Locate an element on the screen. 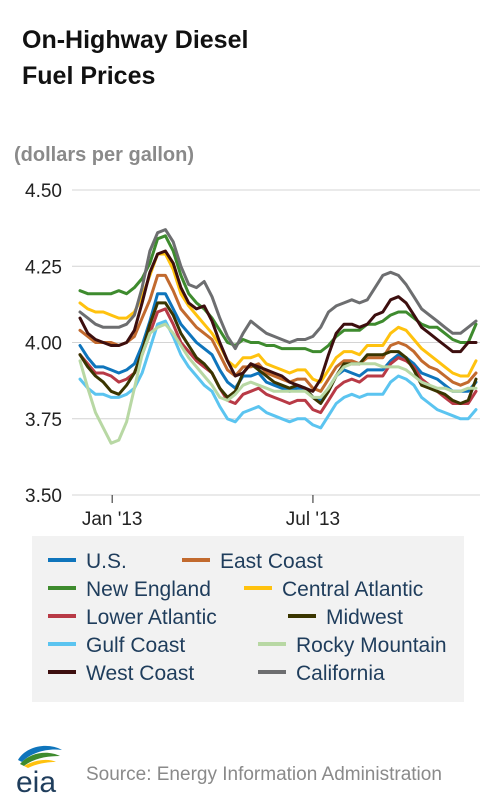 The image size is (500, 801). unit-label: (dollars per gallon) is located at coordinates (104, 155).